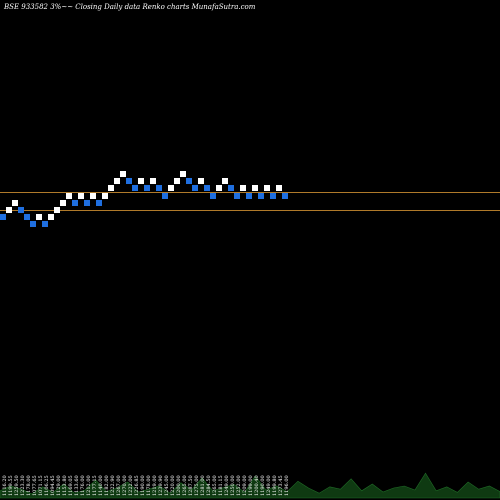 Image resolution: width=500 pixels, height=500 pixels. Describe the element at coordinates (209, 485) in the screenshot. I see `volume-label: 1284.50` at that location.